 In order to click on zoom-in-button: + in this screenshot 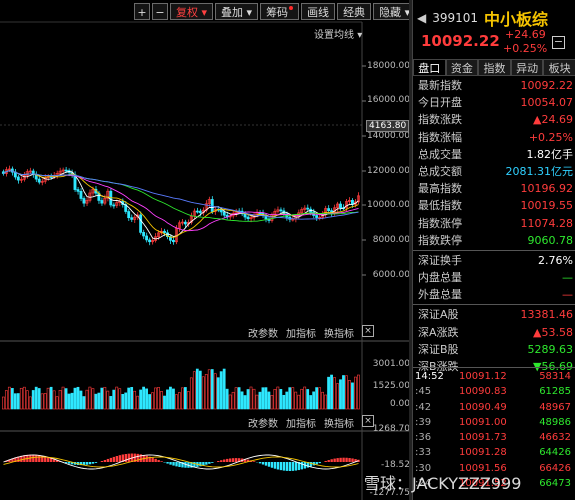, I will do `click(142, 11)`.